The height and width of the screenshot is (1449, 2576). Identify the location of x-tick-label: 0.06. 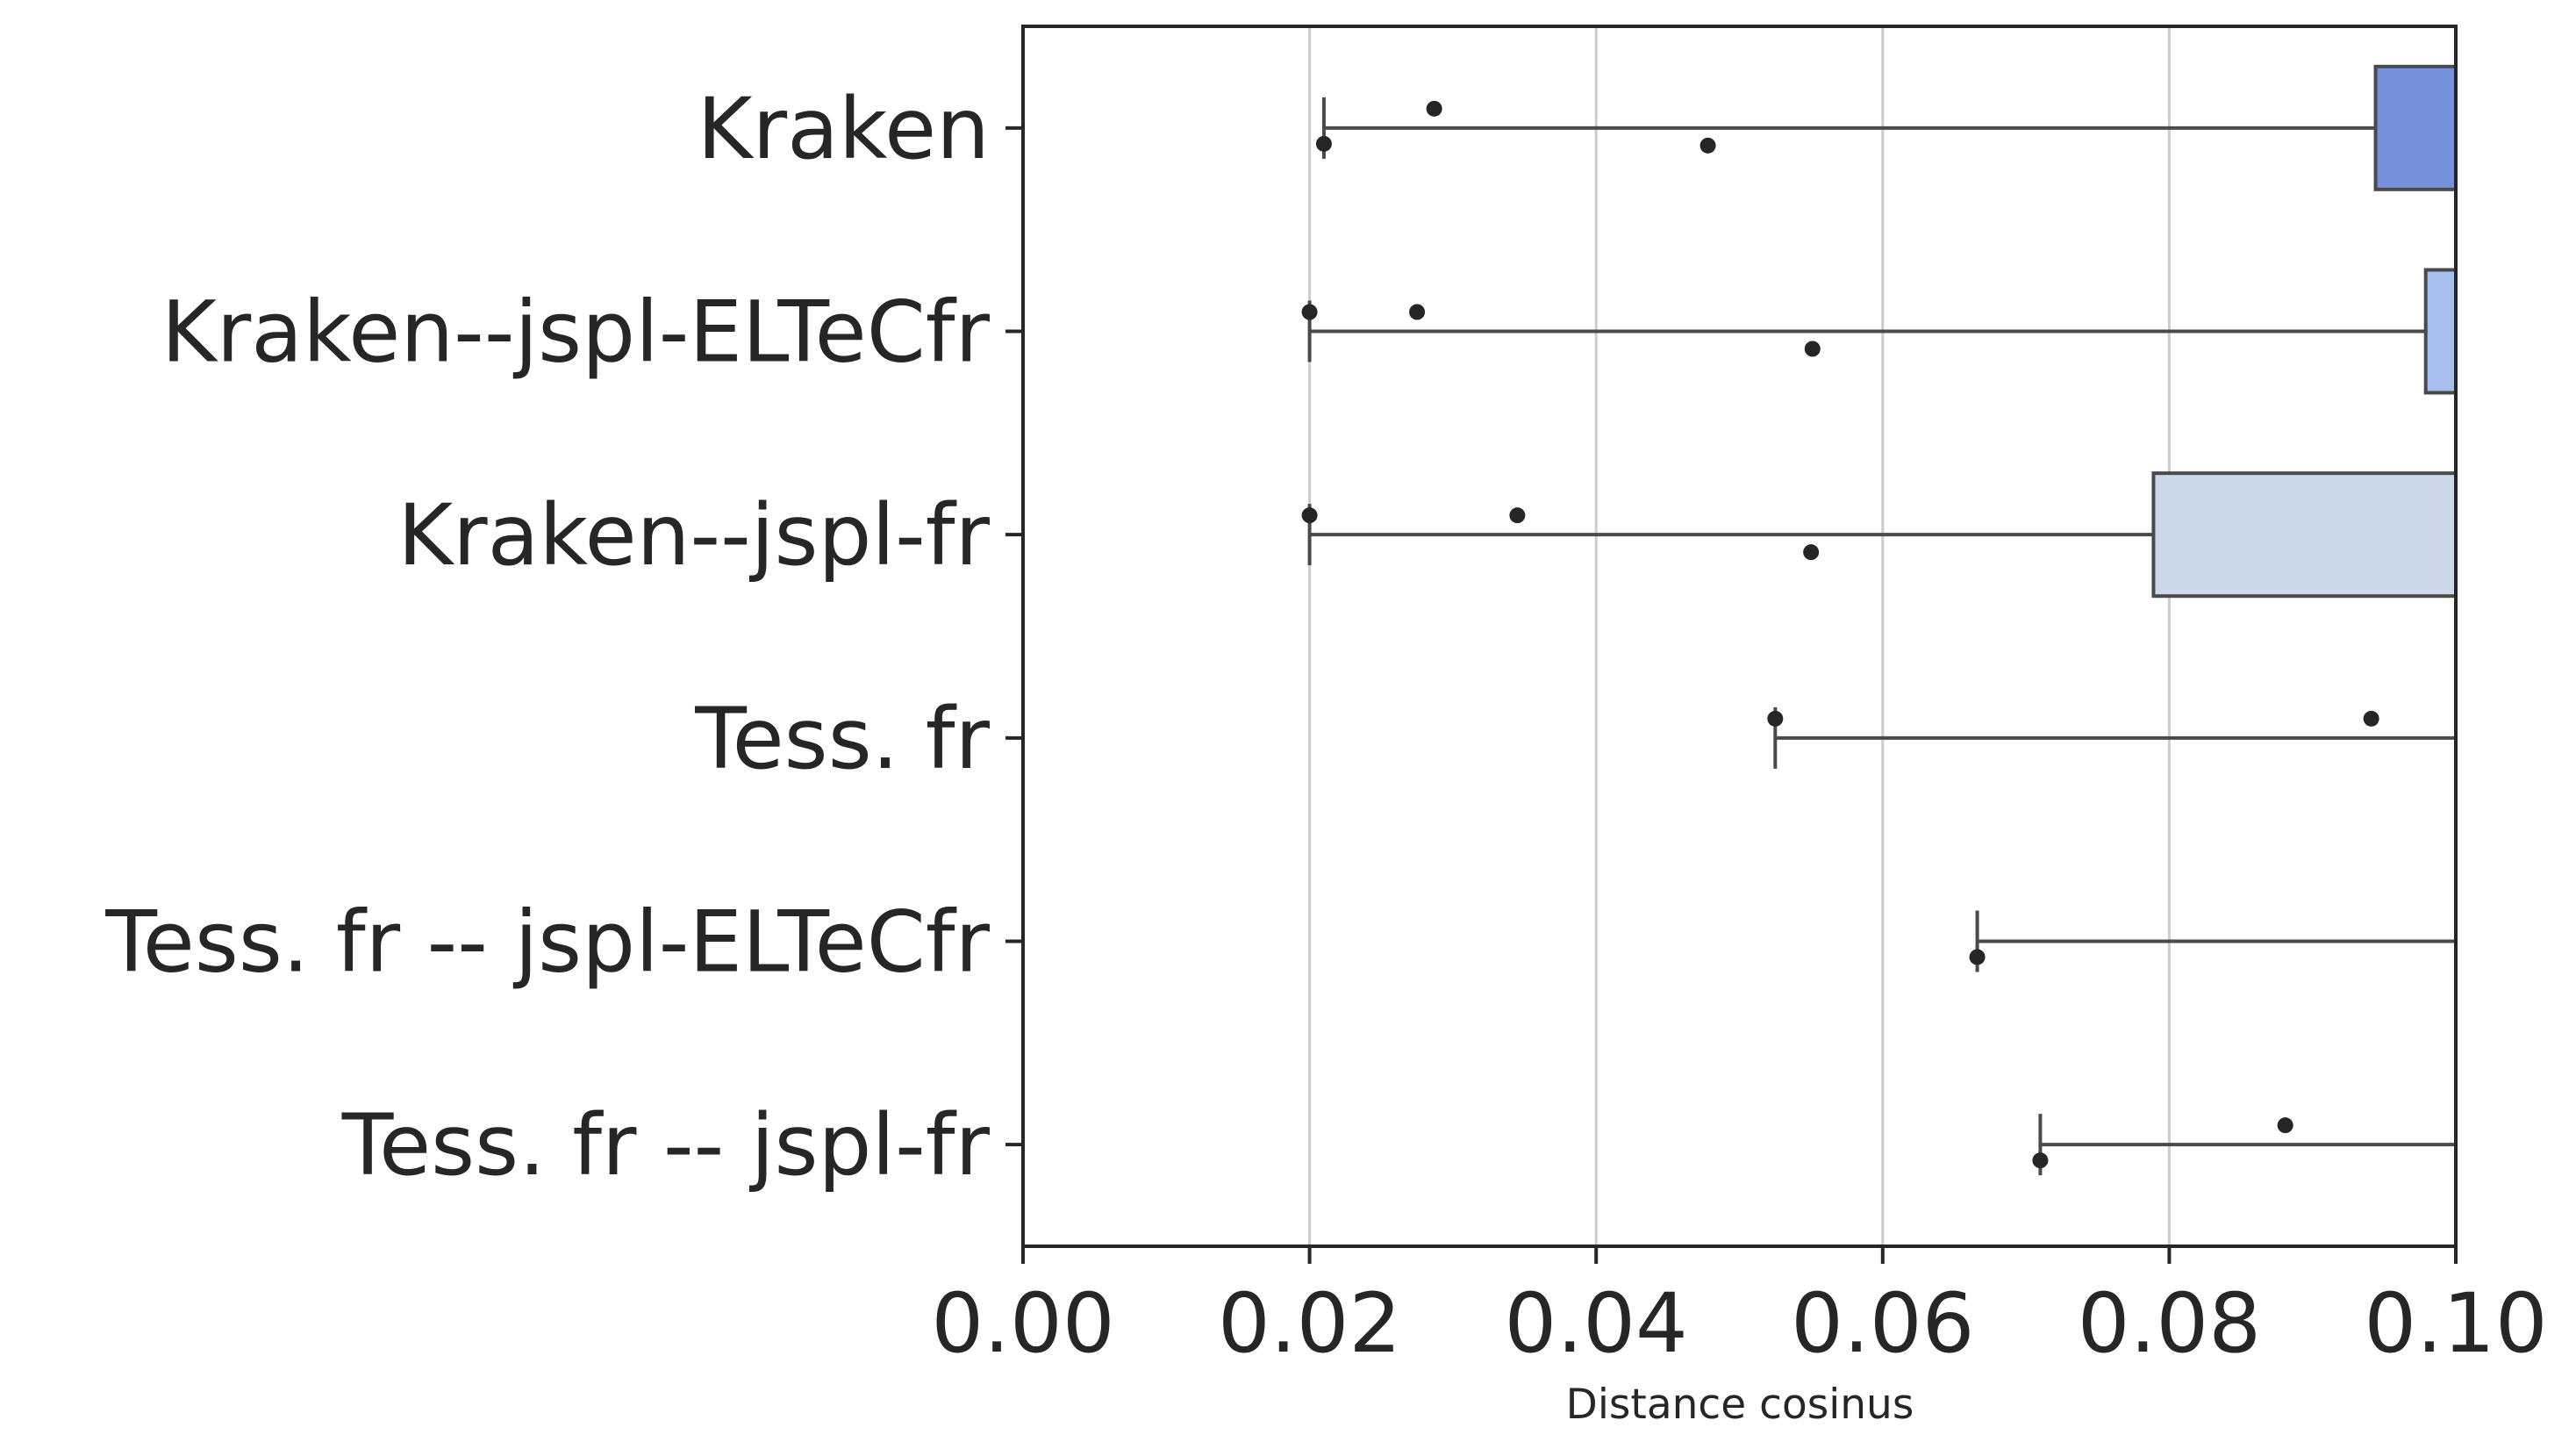
(1882, 1324).